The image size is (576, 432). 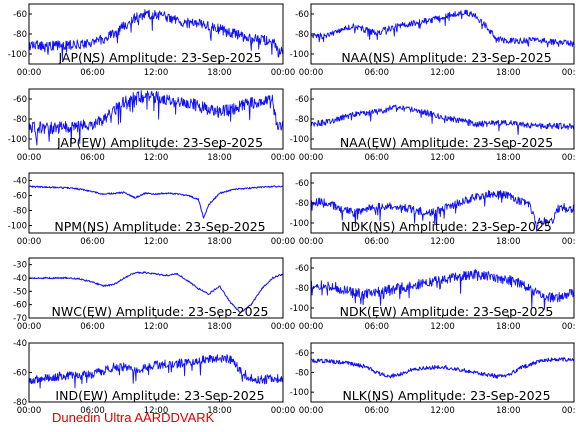 What do you see at coordinates (159, 226) in the screenshot?
I see `panel-title: NPM(NS) Amplitude: 23-Sep-2025` at bounding box center [159, 226].